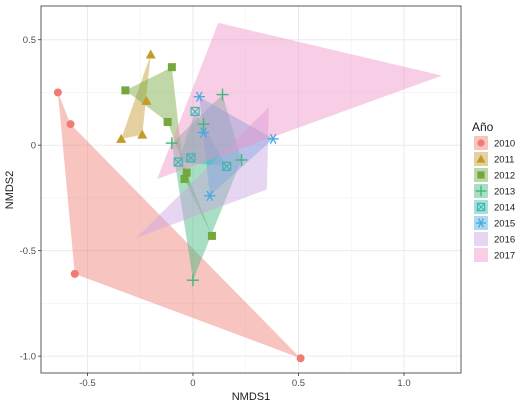 The image size is (528, 407). What do you see at coordinates (481, 223) in the screenshot?
I see `legend-marker-2015` at bounding box center [481, 223].